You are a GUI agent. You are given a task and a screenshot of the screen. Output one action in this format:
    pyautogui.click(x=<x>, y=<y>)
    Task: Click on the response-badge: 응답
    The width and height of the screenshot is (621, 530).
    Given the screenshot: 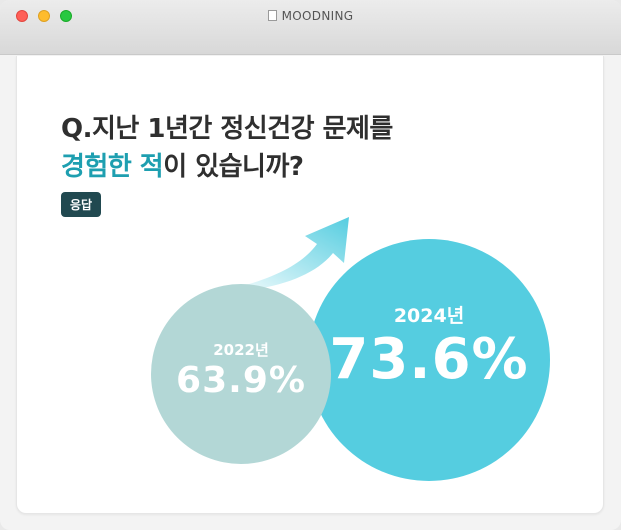 What is the action you would take?
    pyautogui.click(x=81, y=204)
    